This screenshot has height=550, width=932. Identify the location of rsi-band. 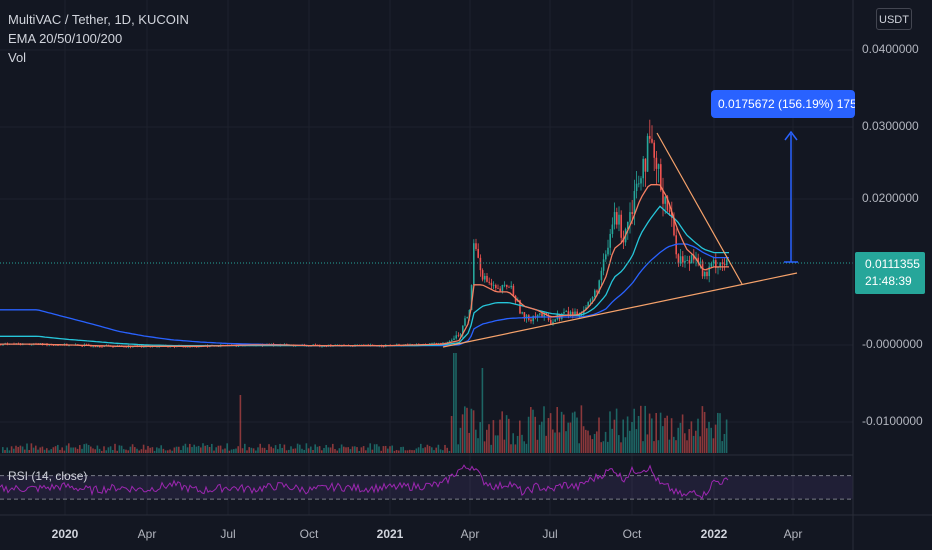
(426, 487).